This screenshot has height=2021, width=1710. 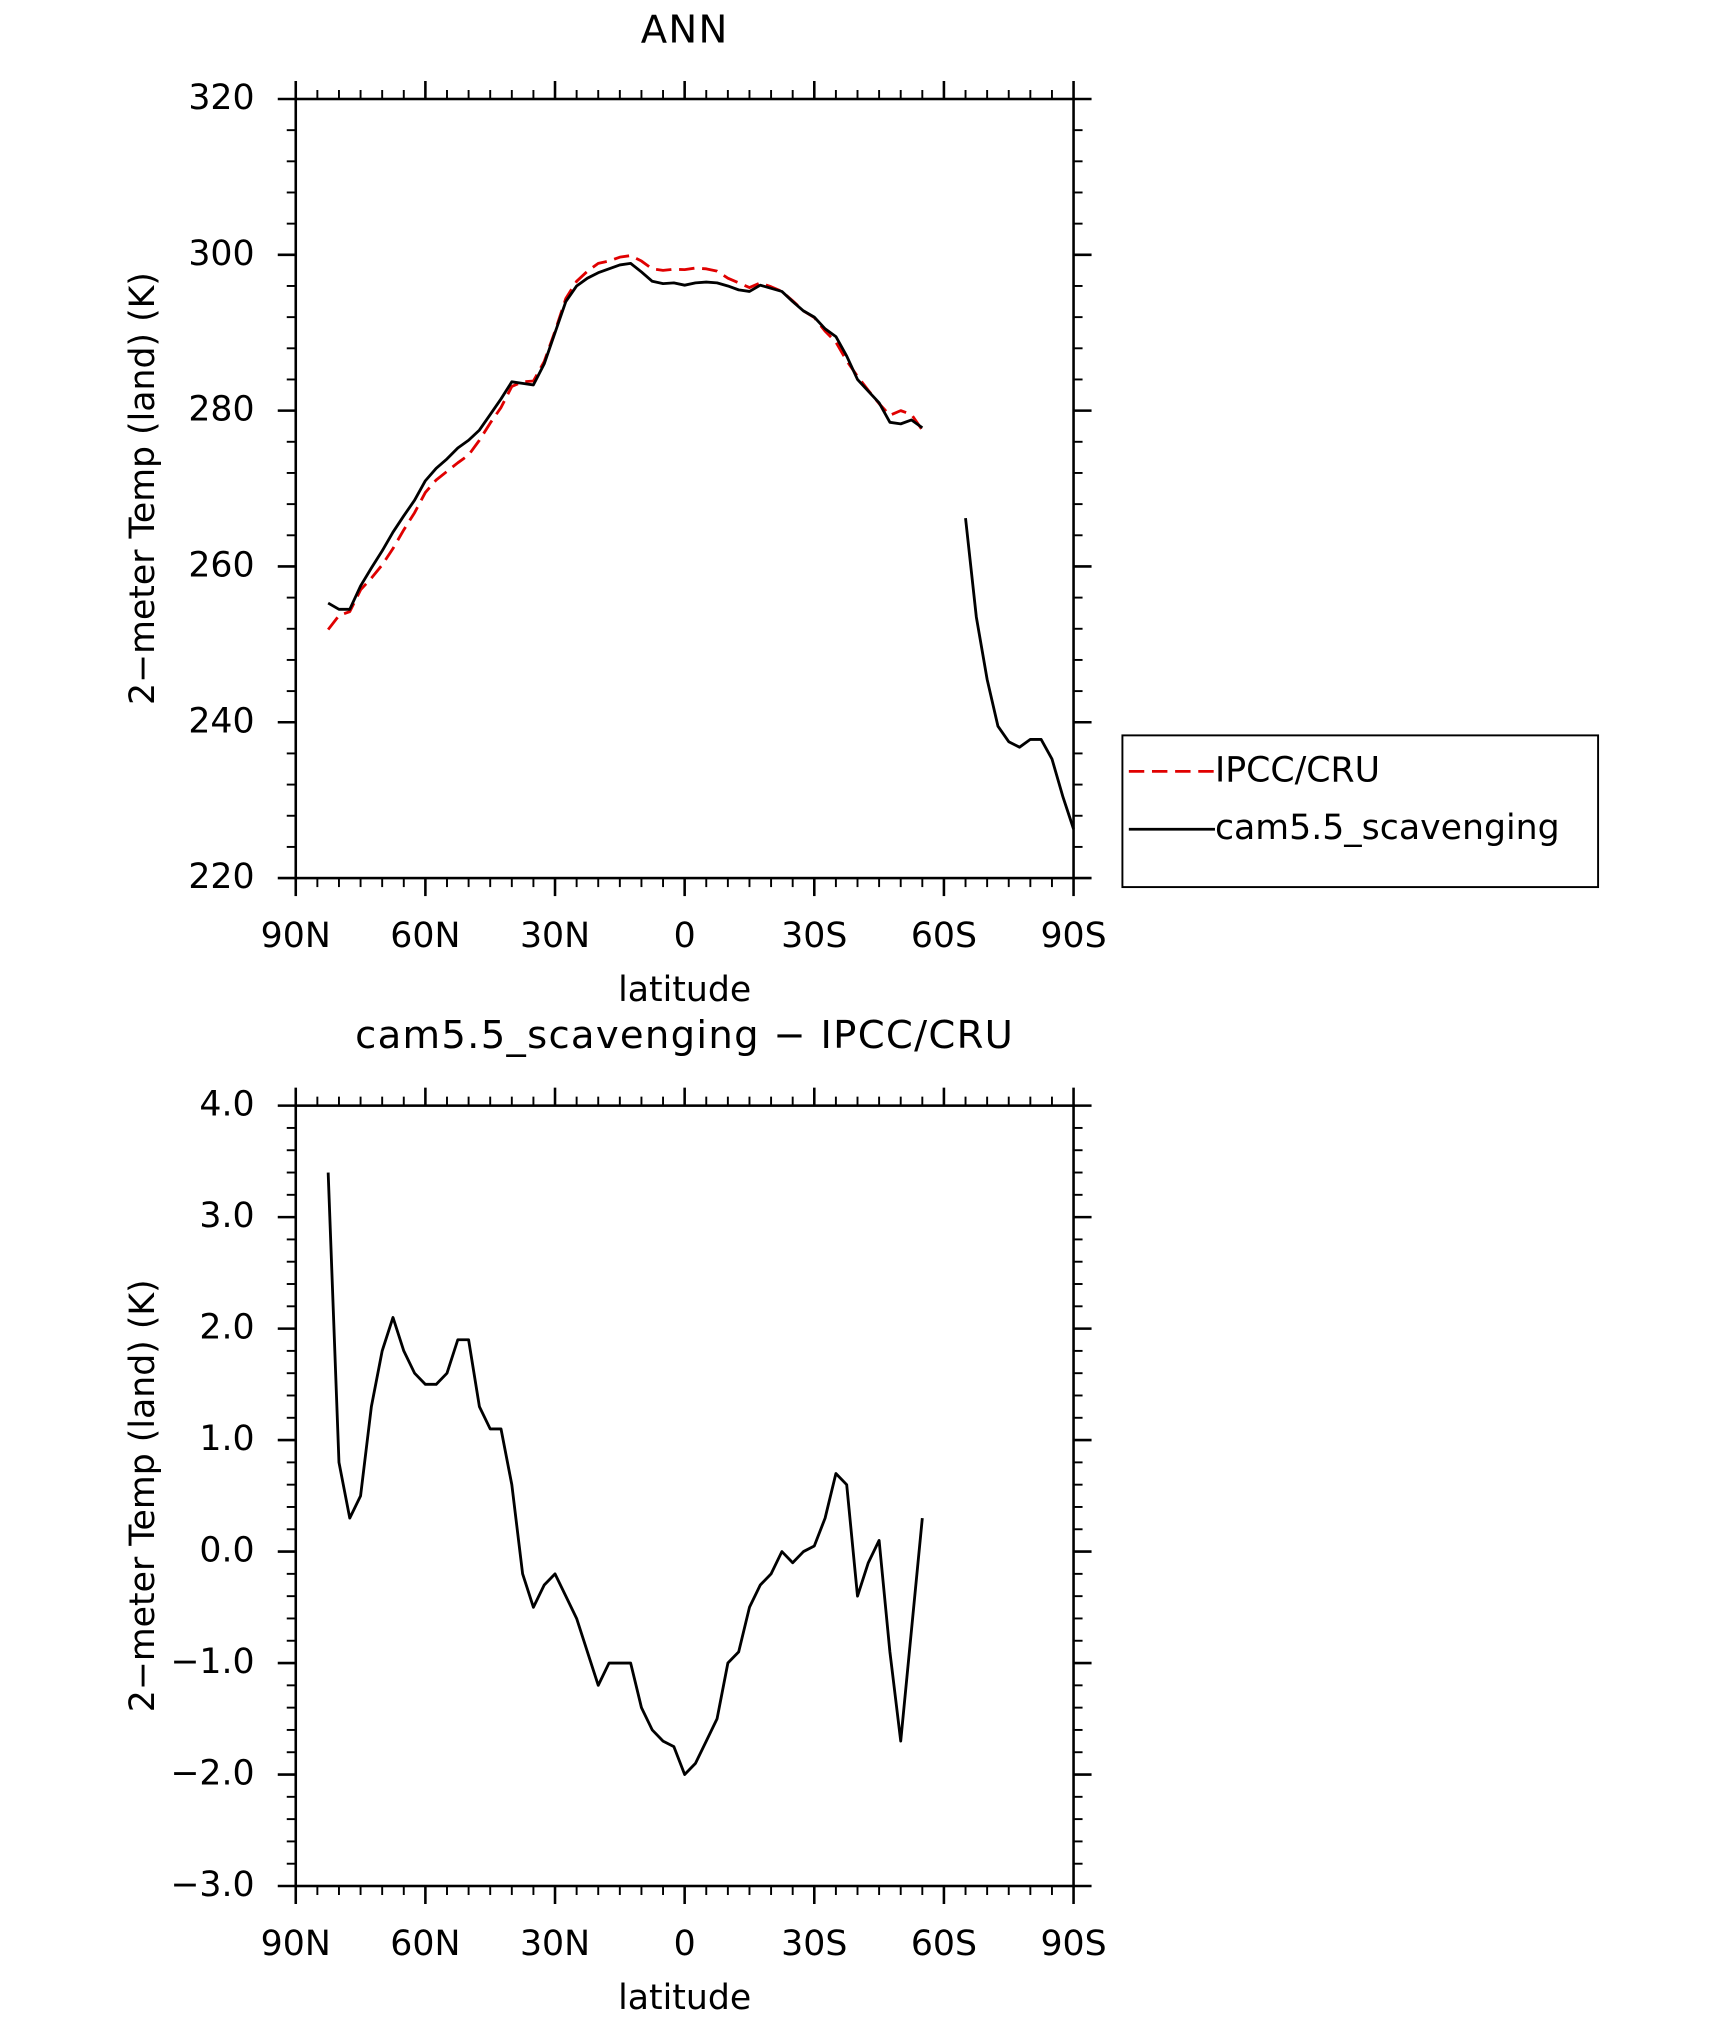 I want to click on y-tick-label: −3.0, so click(x=212, y=1885).